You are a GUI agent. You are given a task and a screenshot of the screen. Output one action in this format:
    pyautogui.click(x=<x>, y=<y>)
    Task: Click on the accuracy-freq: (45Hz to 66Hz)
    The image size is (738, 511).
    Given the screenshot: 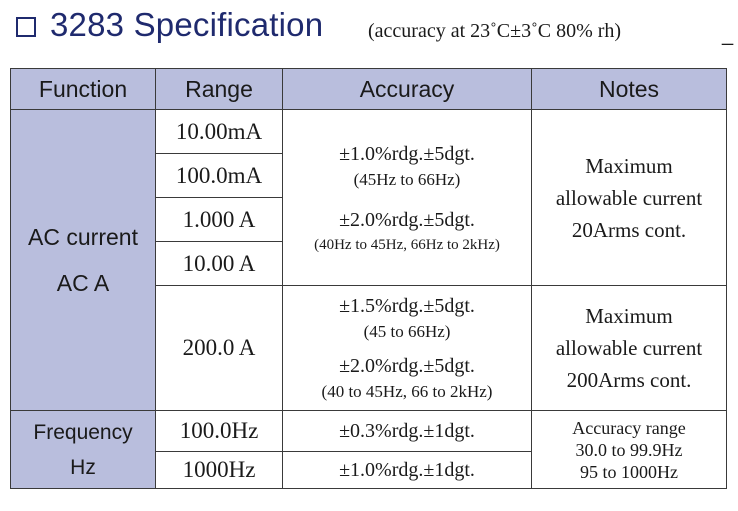 What is the action you would take?
    pyautogui.click(x=407, y=179)
    